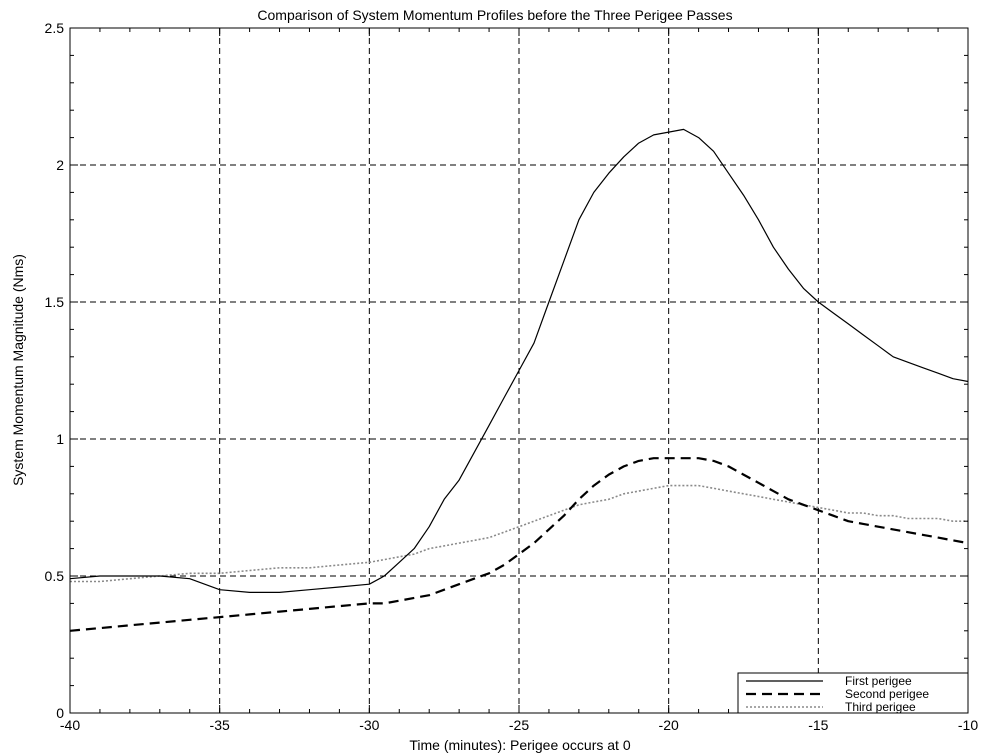 This screenshot has width=981, height=756. I want to click on y-tick-label: 0.5, so click(55, 576).